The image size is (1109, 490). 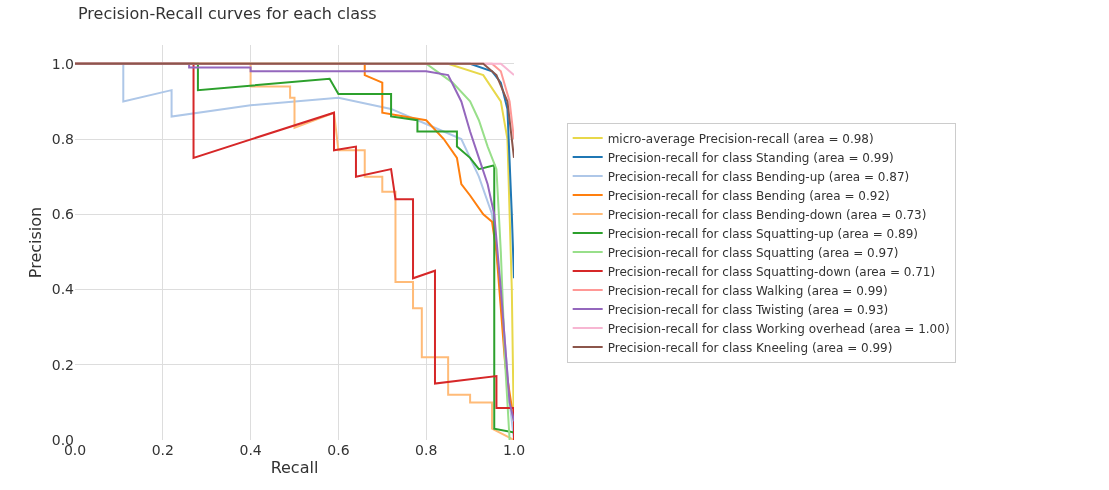 What do you see at coordinates (35, 242) in the screenshot?
I see `y-axis-title: Precision` at bounding box center [35, 242].